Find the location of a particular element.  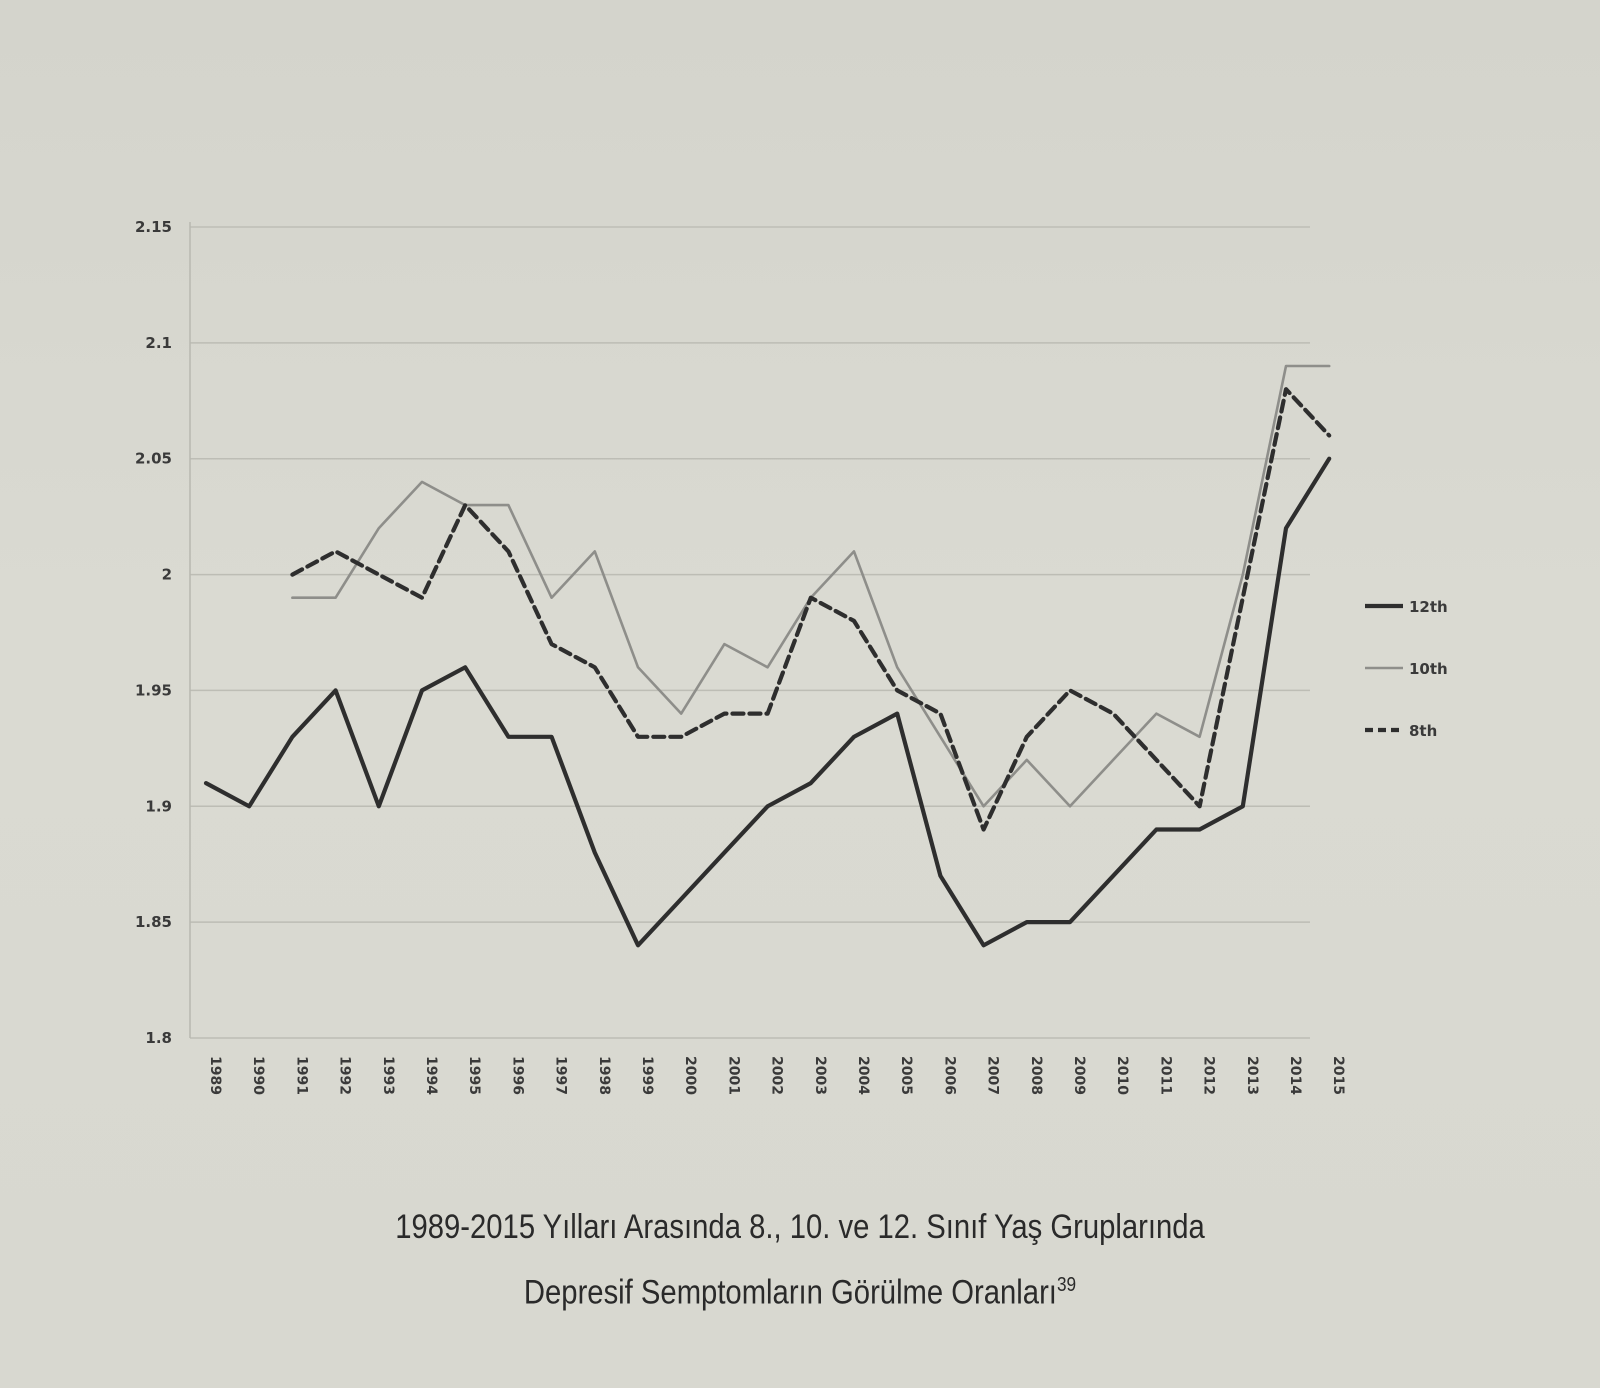

y-tick-label: 2.1 is located at coordinates (158, 343).